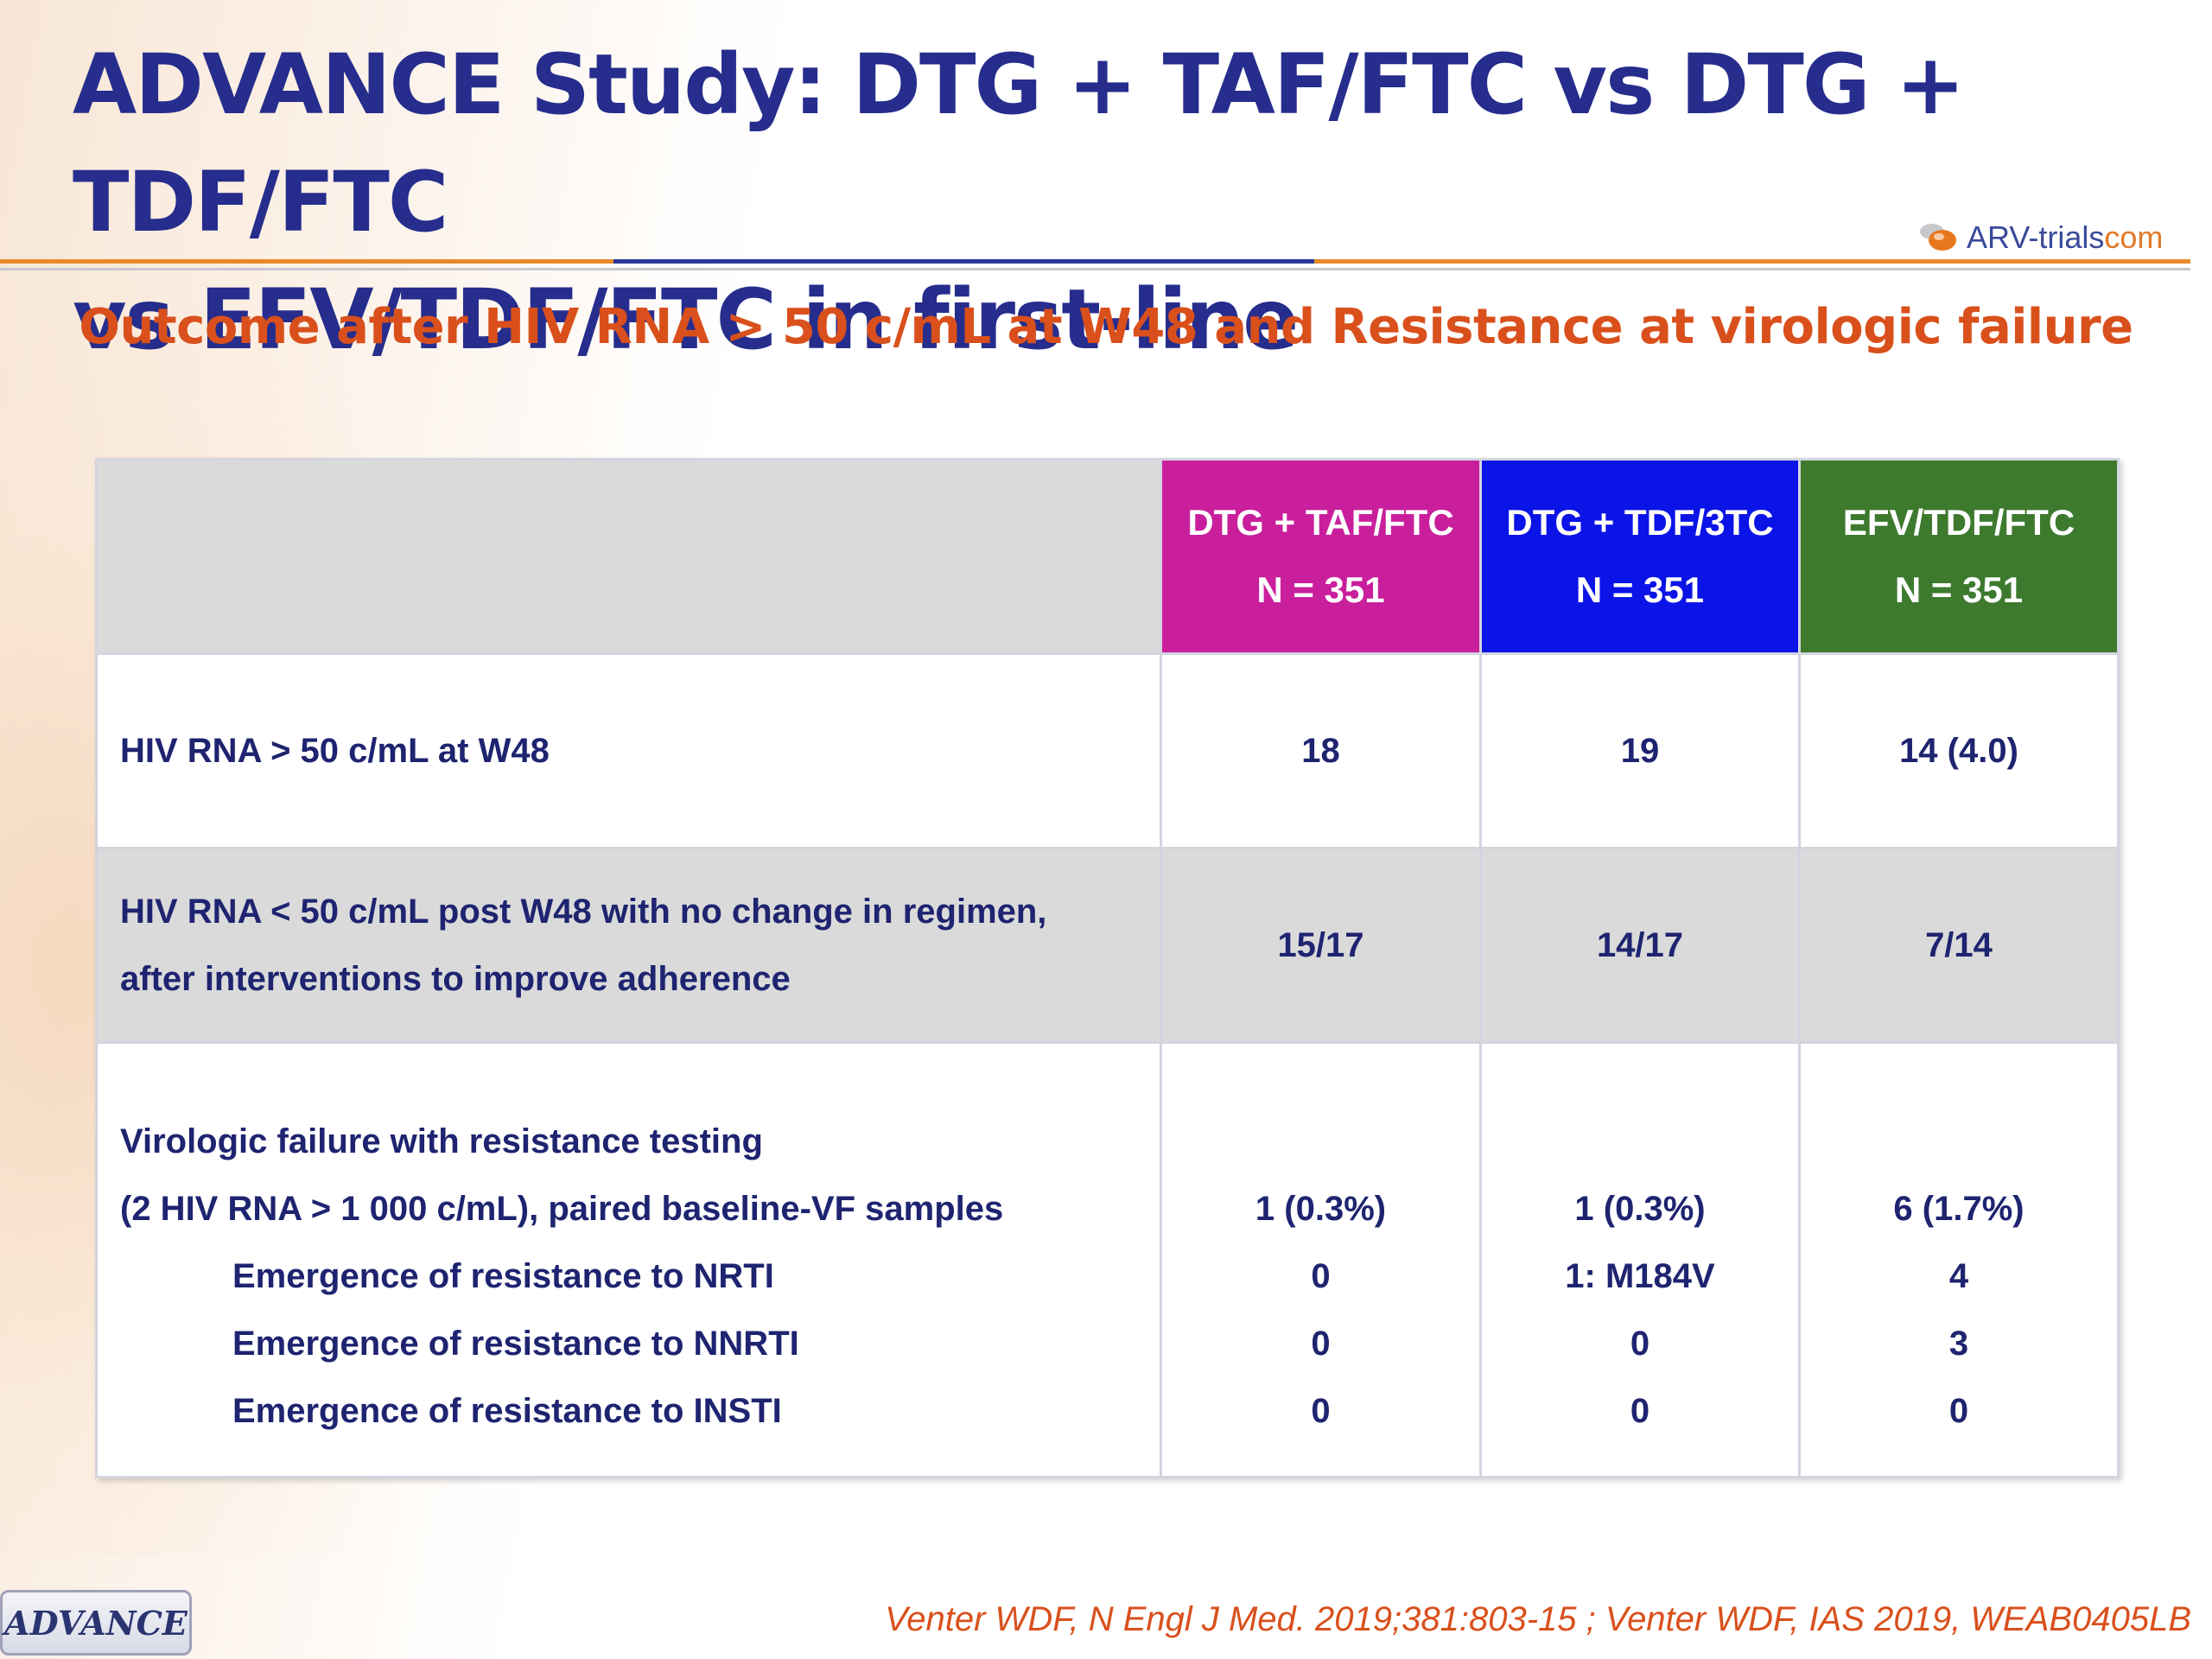  What do you see at coordinates (2134, 237) in the screenshot?
I see `logo-text-suffix: com` at bounding box center [2134, 237].